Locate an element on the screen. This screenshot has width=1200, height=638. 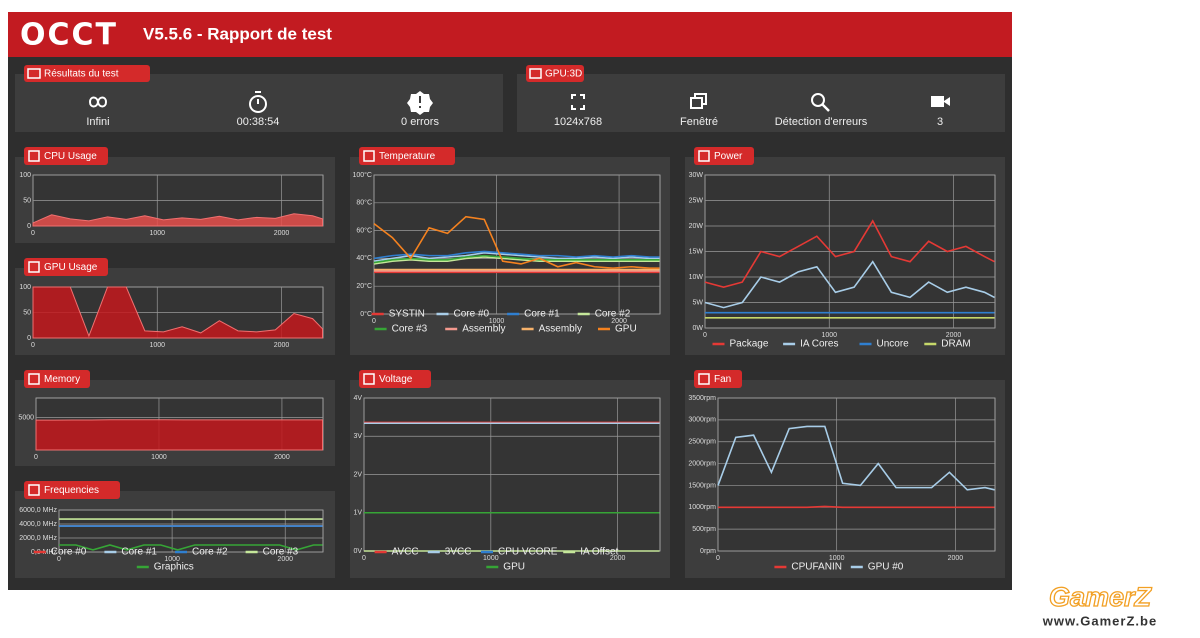
legend-label: IA Offset is located at coordinates (599, 552).